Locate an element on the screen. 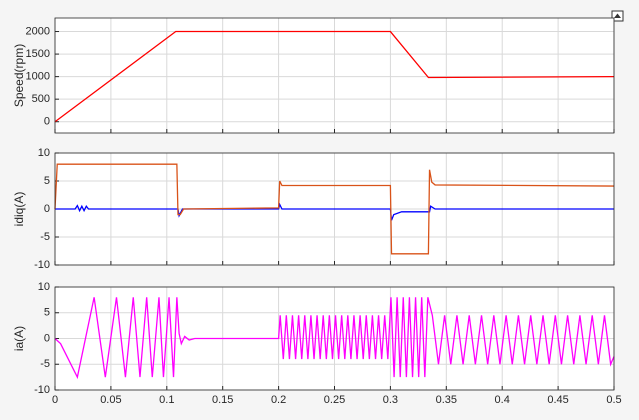 The image size is (639, 420). x-tick-label: 0.1 is located at coordinates (166, 400).